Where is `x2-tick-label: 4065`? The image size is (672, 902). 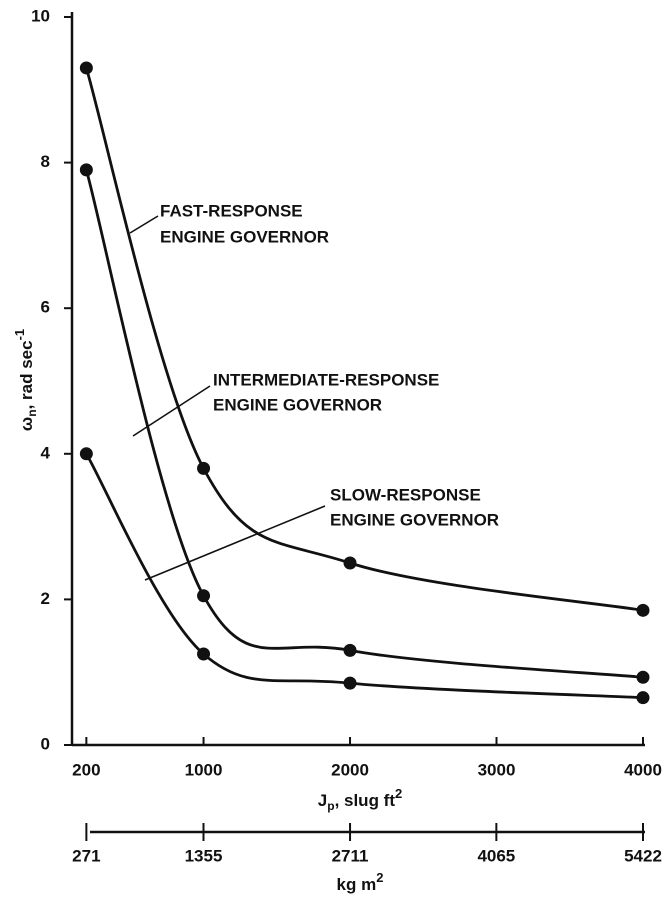
x2-tick-label: 4065 is located at coordinates (496, 855).